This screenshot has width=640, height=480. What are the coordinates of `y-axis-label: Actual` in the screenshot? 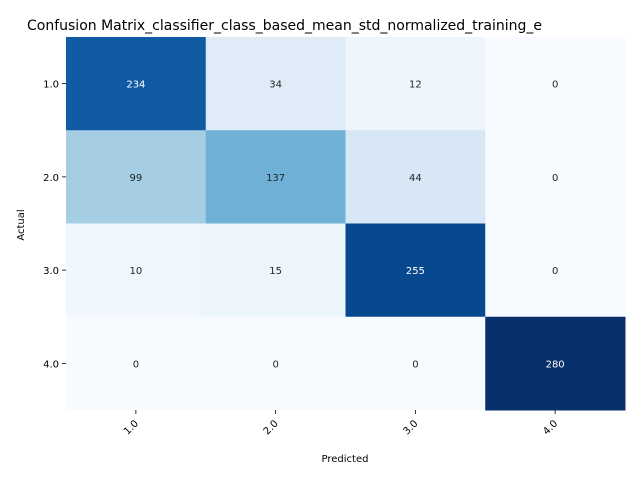 It's located at (21, 224).